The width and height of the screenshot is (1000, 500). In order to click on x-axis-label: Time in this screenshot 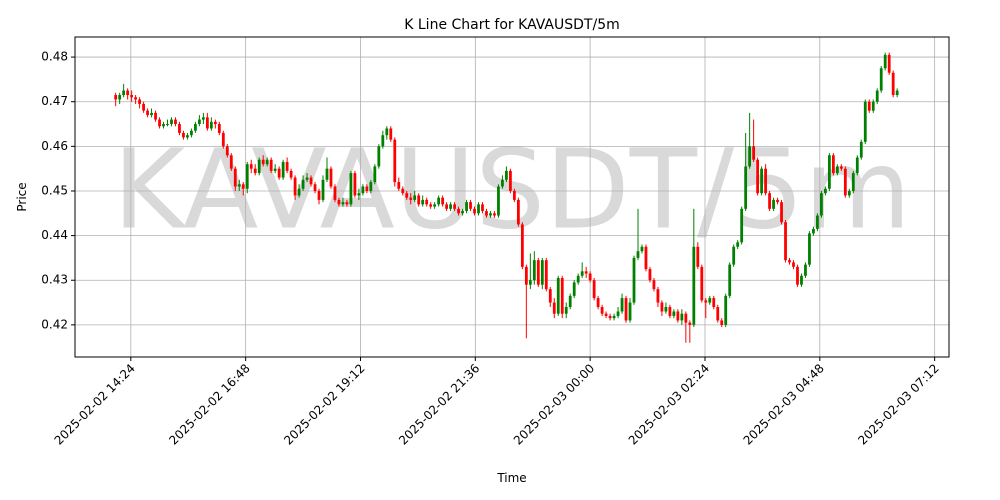, I will do `click(511, 478)`.